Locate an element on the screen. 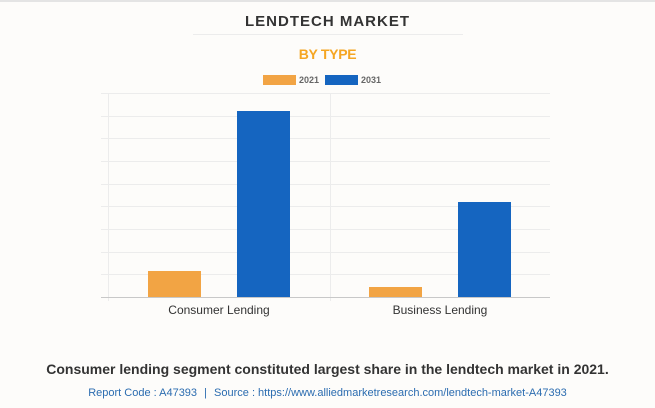 The image size is (655, 408). legend: 2021 2031 is located at coordinates (325, 80).